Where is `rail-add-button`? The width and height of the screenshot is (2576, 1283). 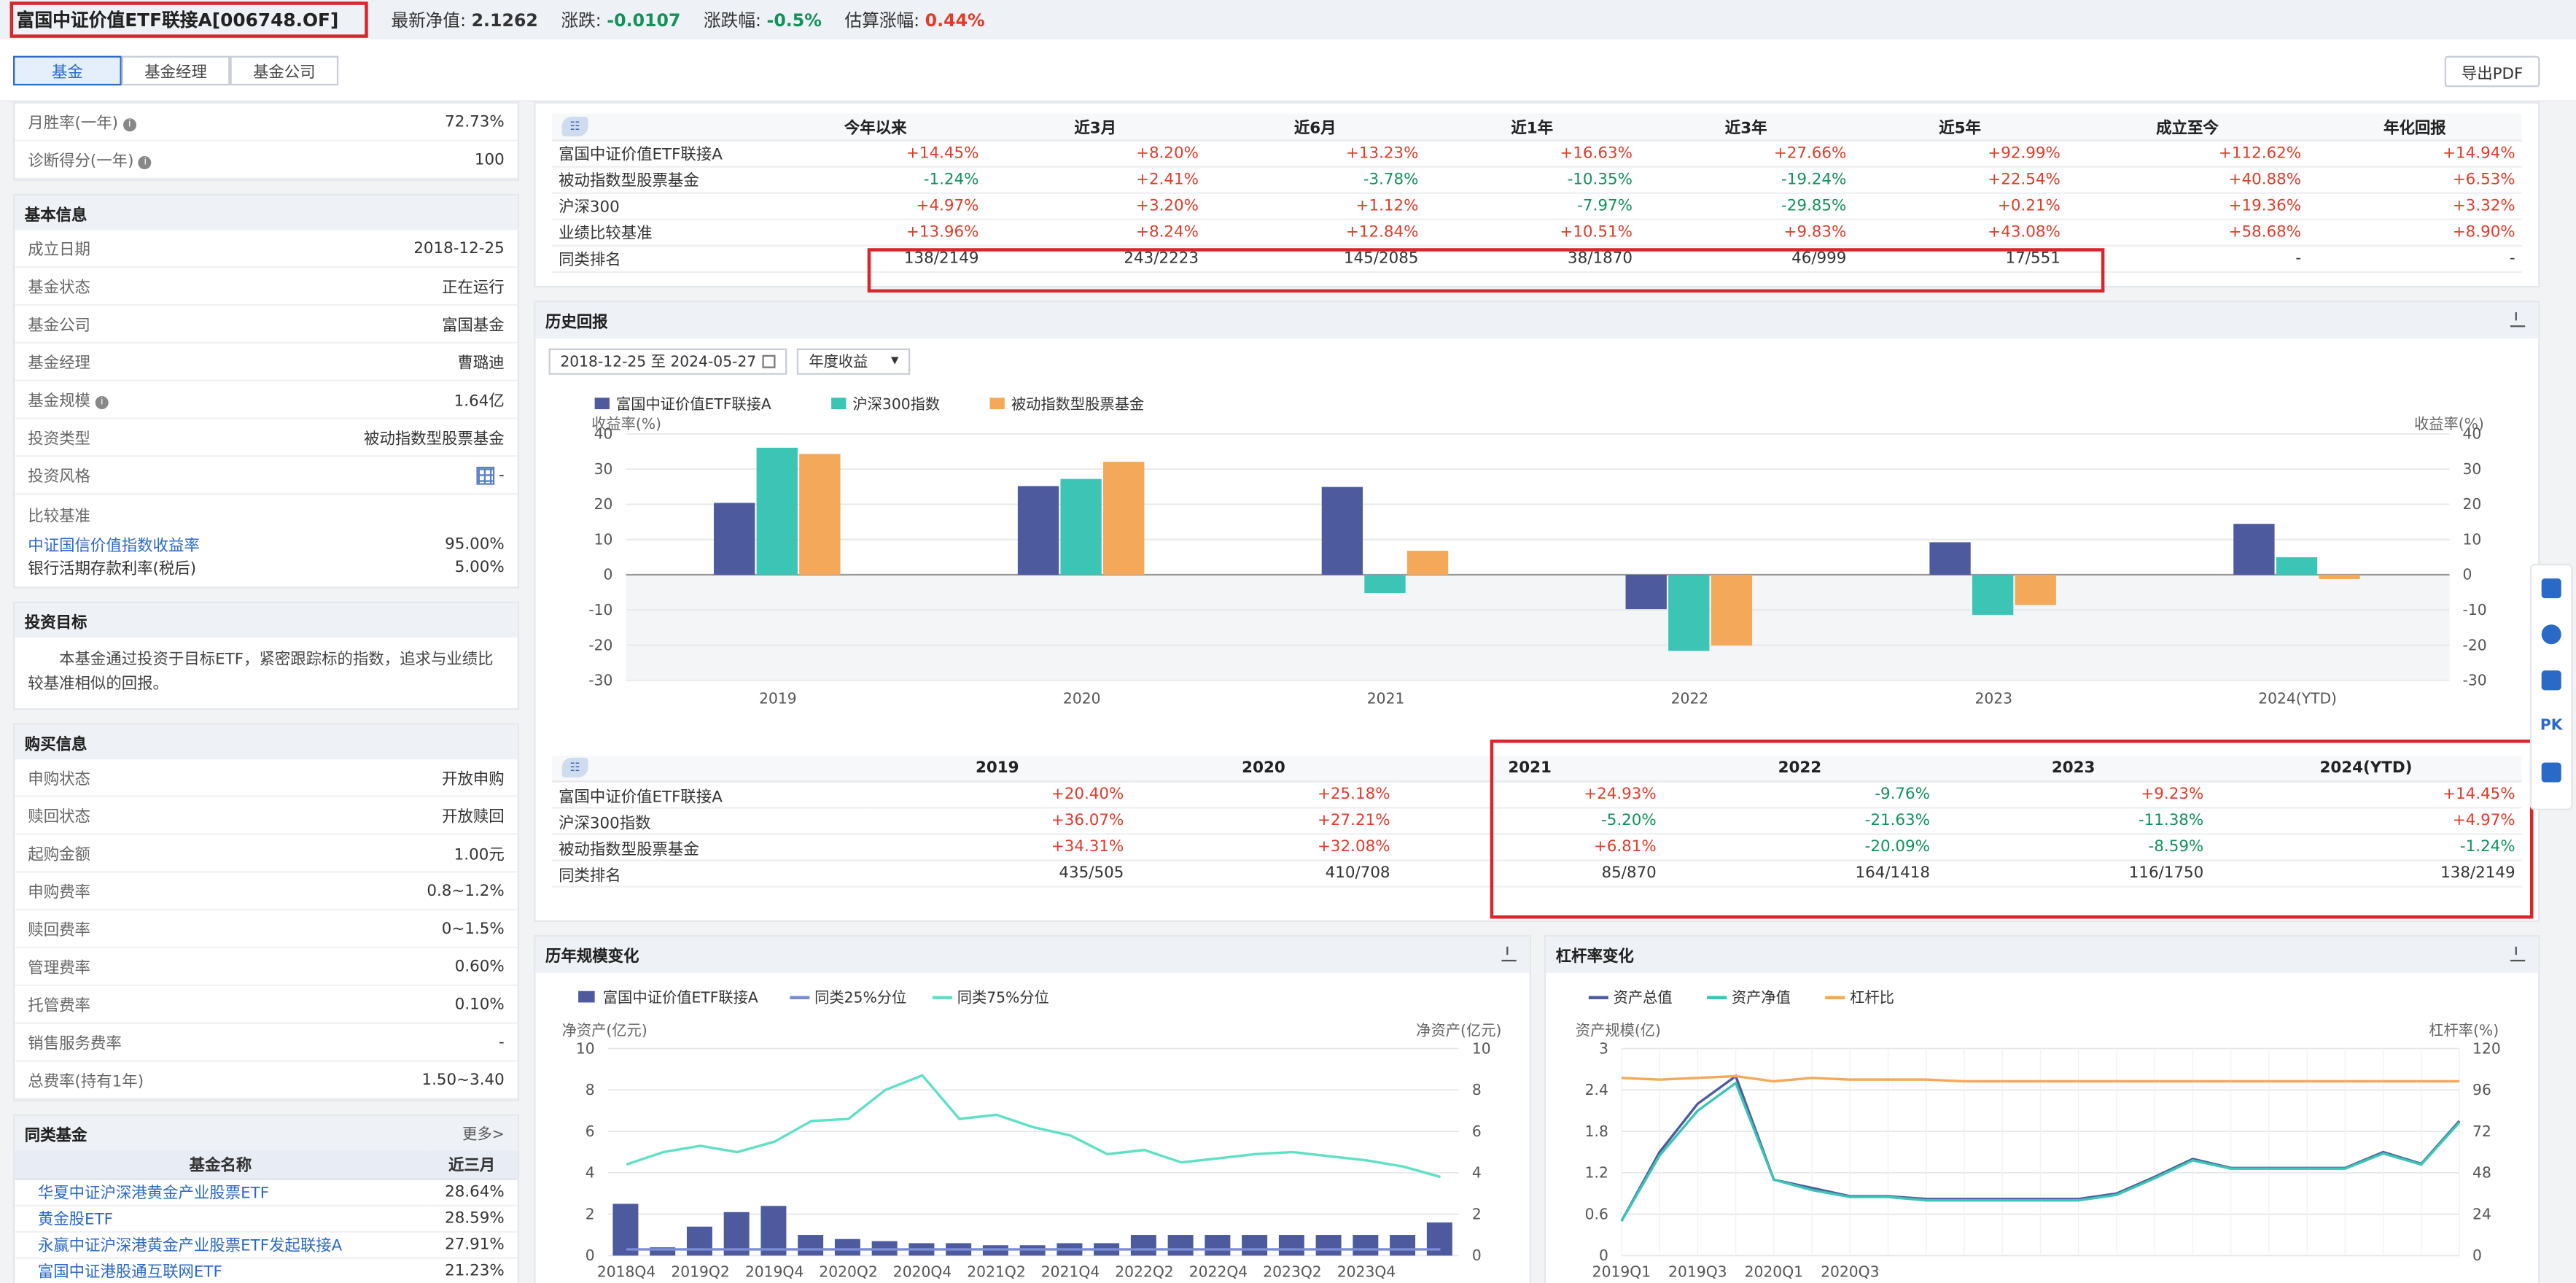 rail-add-button is located at coordinates (2551, 588).